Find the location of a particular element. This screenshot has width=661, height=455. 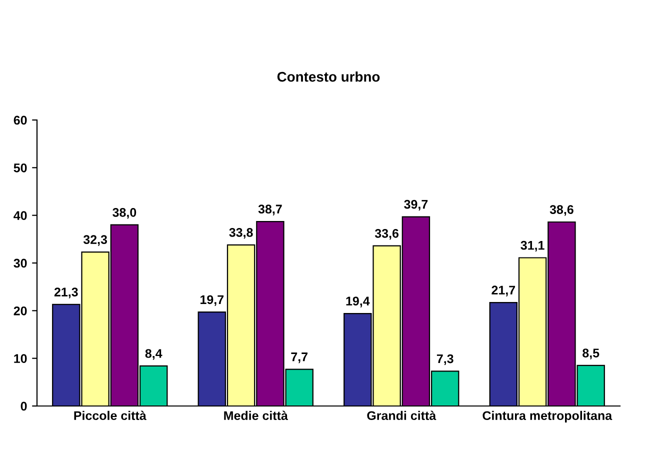

data-label: 32,3 is located at coordinates (95, 240).